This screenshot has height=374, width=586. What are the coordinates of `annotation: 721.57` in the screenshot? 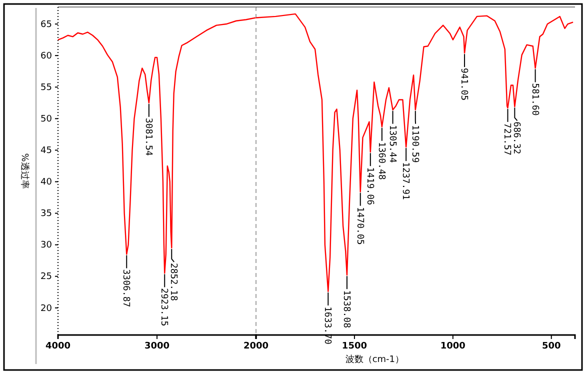 It's located at (507, 139).